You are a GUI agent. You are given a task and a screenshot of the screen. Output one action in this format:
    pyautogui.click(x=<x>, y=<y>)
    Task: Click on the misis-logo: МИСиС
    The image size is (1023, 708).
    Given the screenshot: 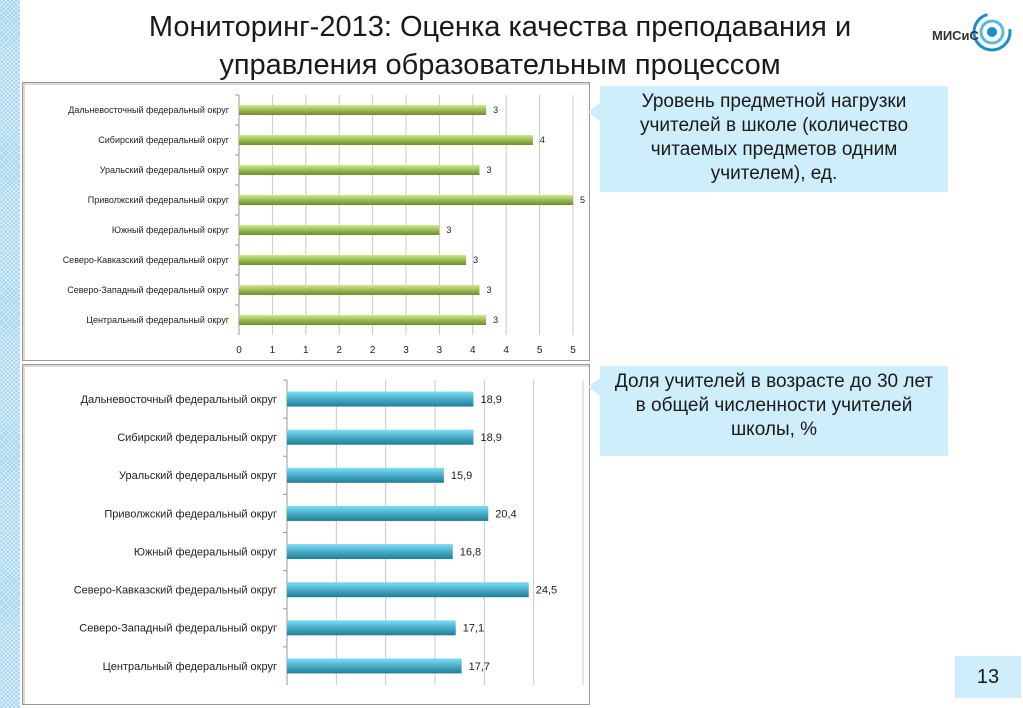 What is the action you would take?
    pyautogui.click(x=974, y=33)
    